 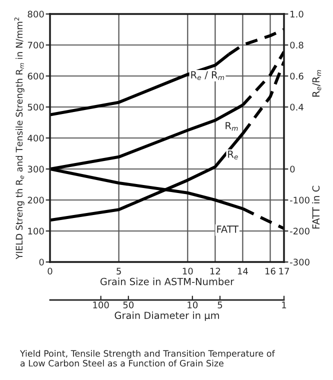 What do you see at coordinates (243, 271) in the screenshot?
I see `x-tick-label: 14` at bounding box center [243, 271].